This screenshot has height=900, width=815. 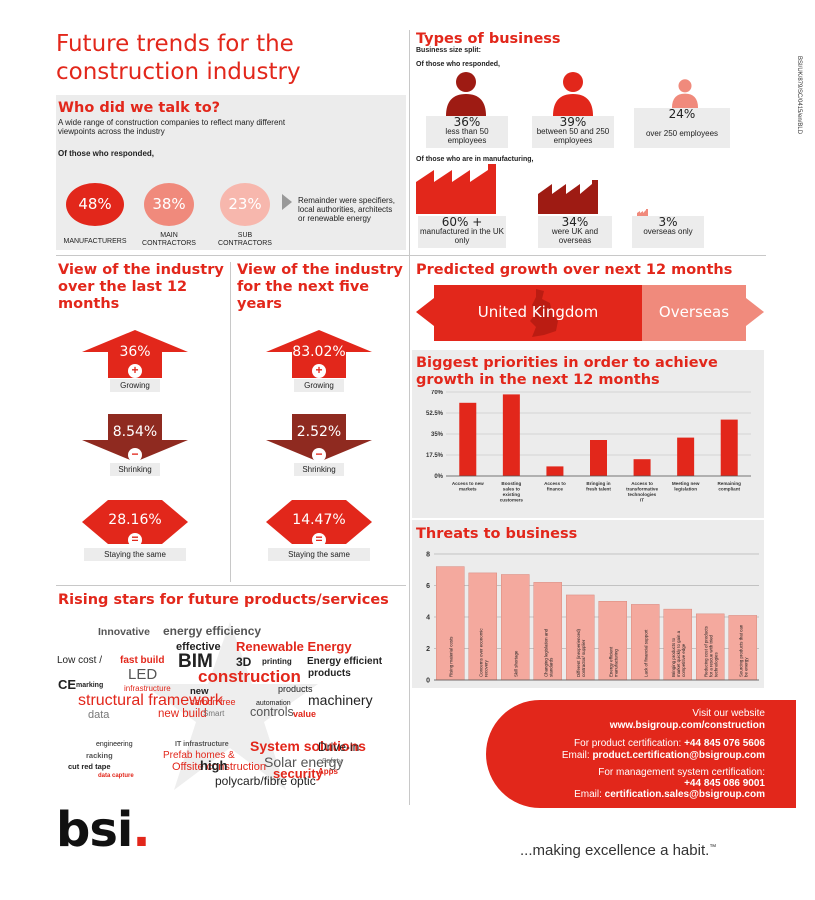 I want to click on growth-uk-bar: United Kingdom, so click(x=538, y=313).